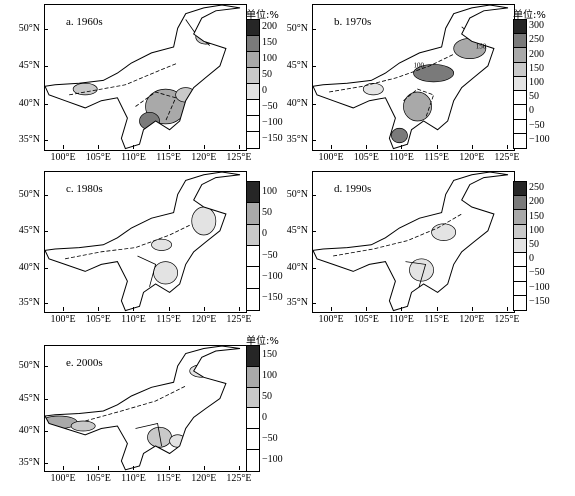 The image size is (575, 496). I want to click on panel-label: e. 2000s, so click(84, 363).